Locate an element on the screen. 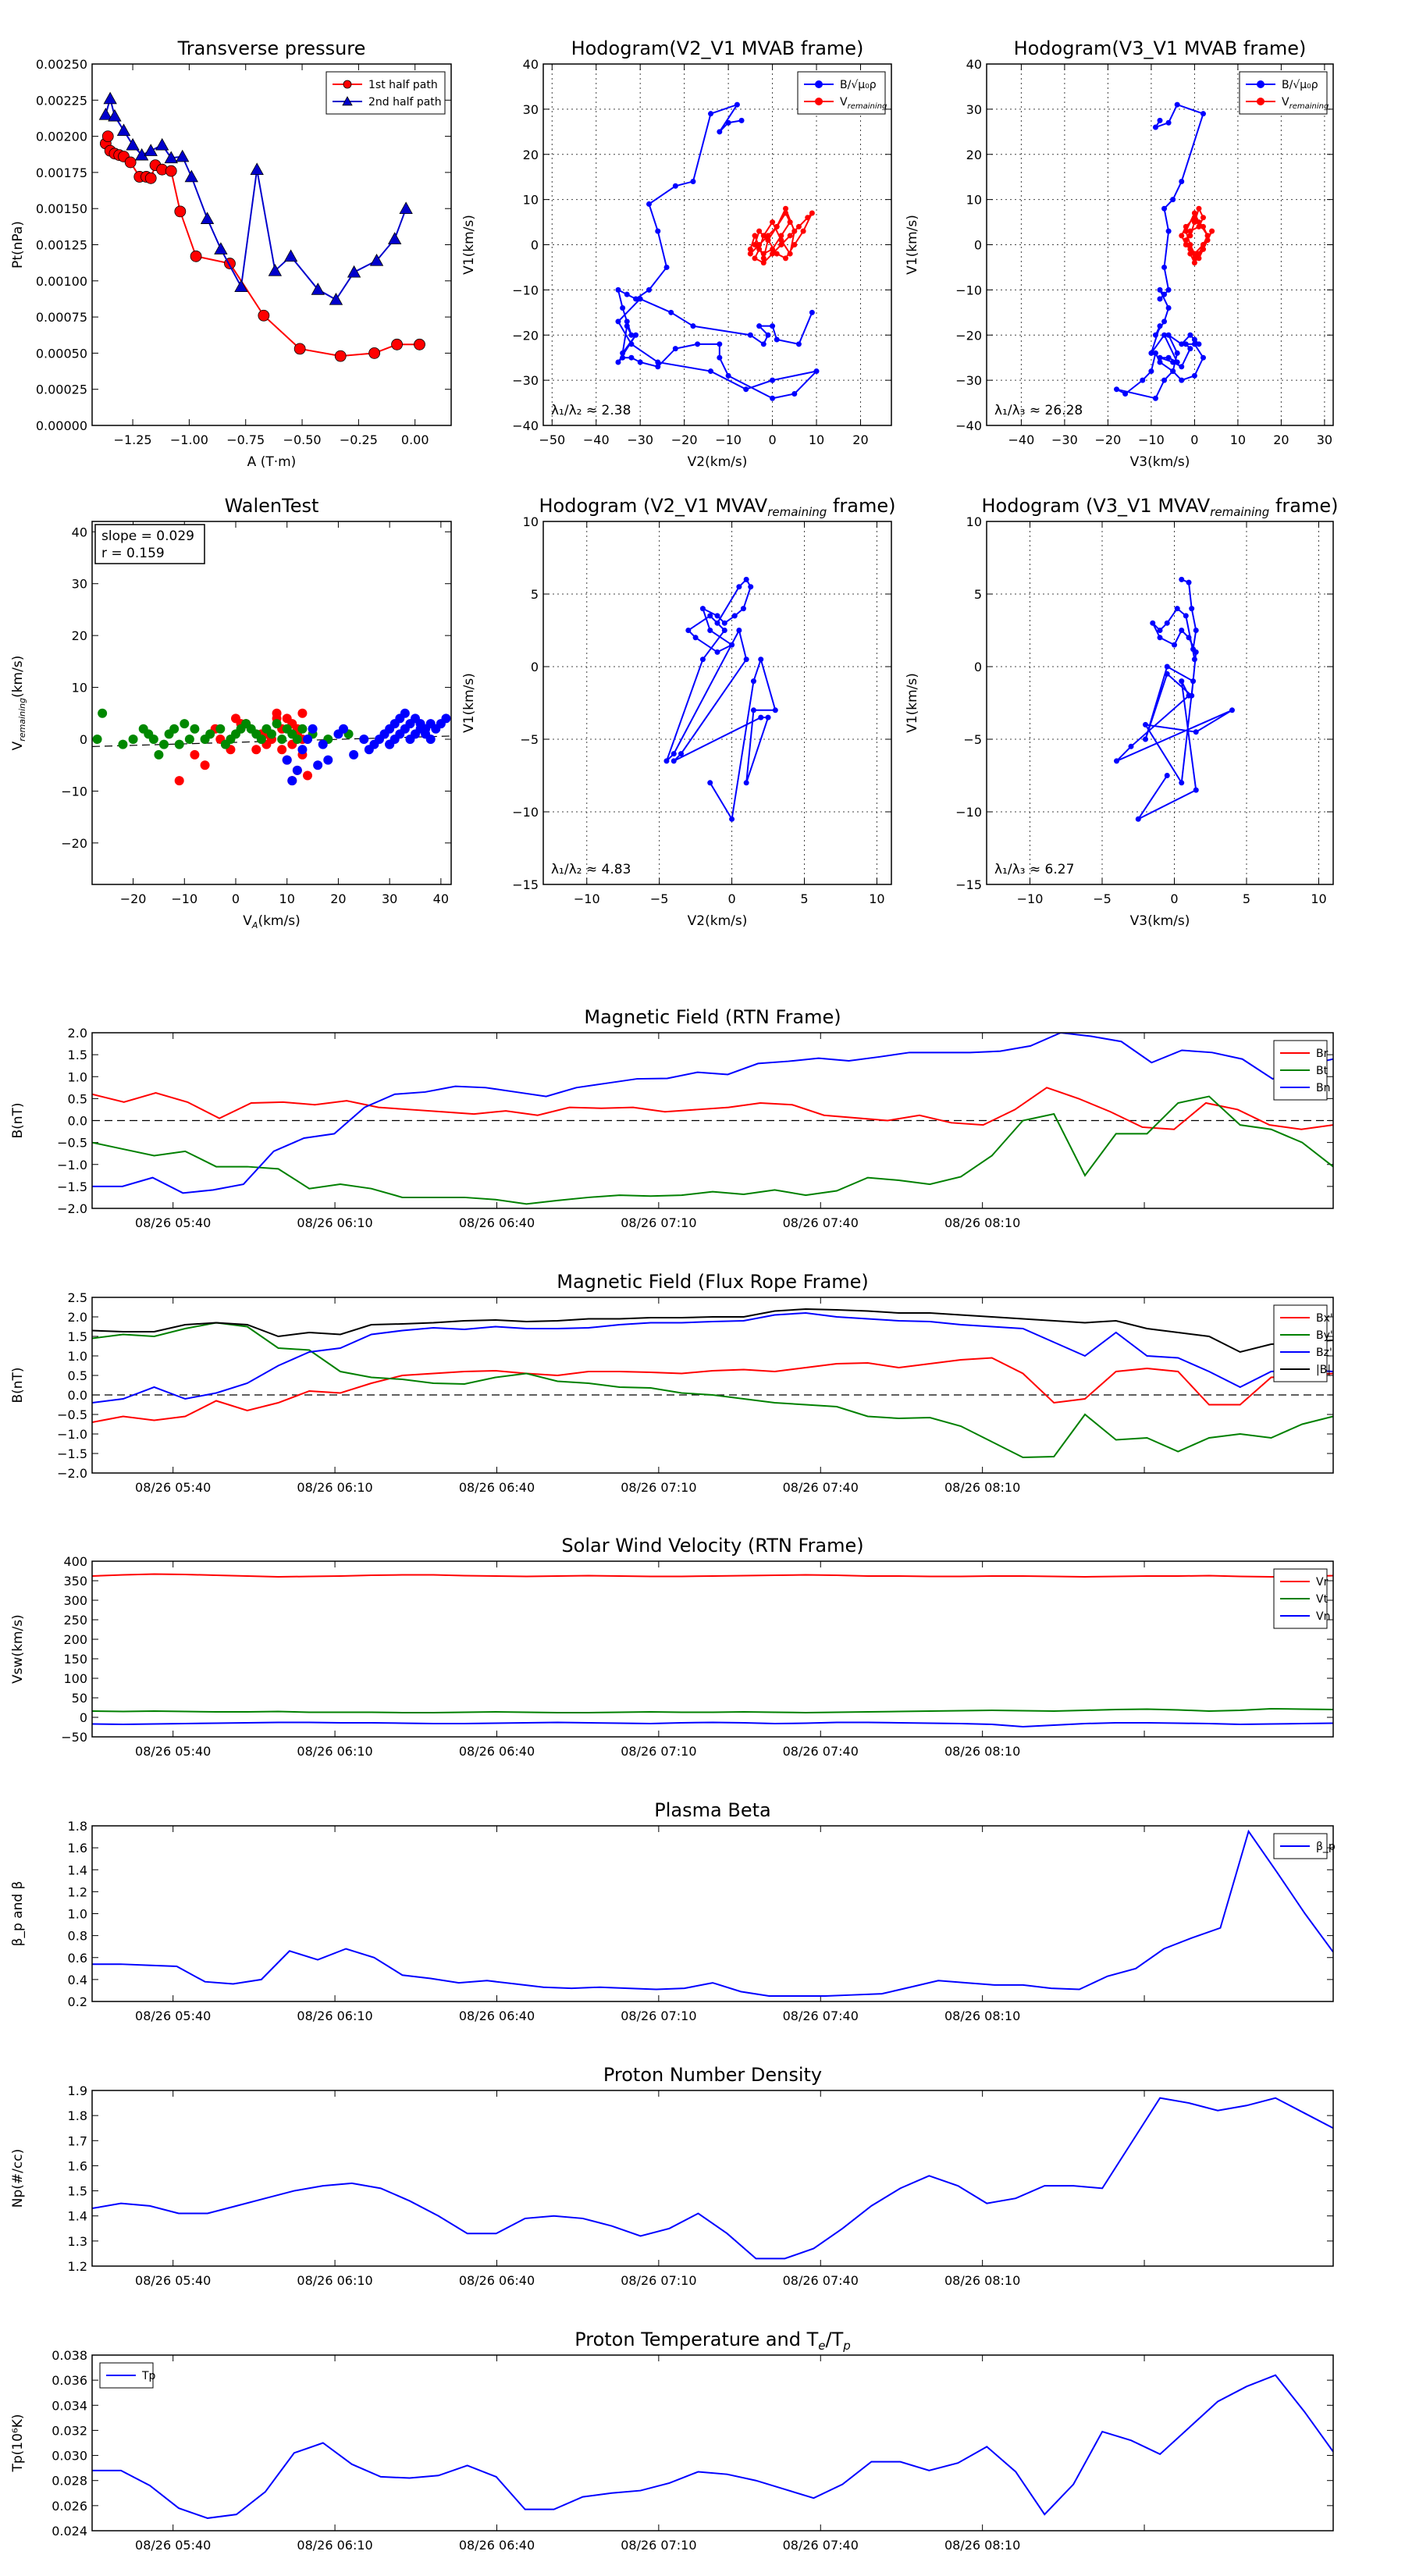 This screenshot has width=1405, height=2576. y-tick-label: 0.8 is located at coordinates (77, 1937).